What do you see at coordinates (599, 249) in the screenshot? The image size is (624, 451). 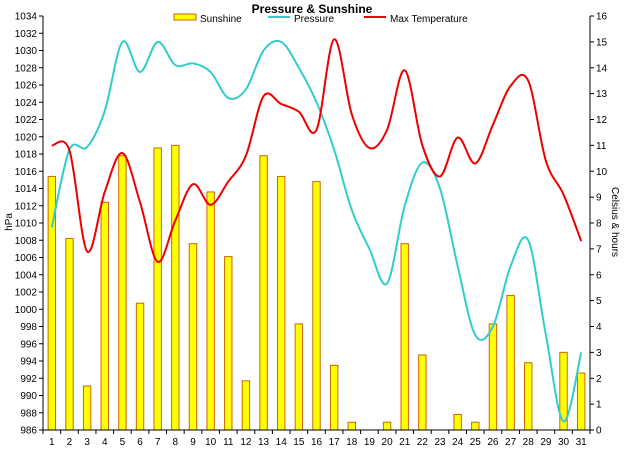 I see `y-tick-label-right: 7` at bounding box center [599, 249].